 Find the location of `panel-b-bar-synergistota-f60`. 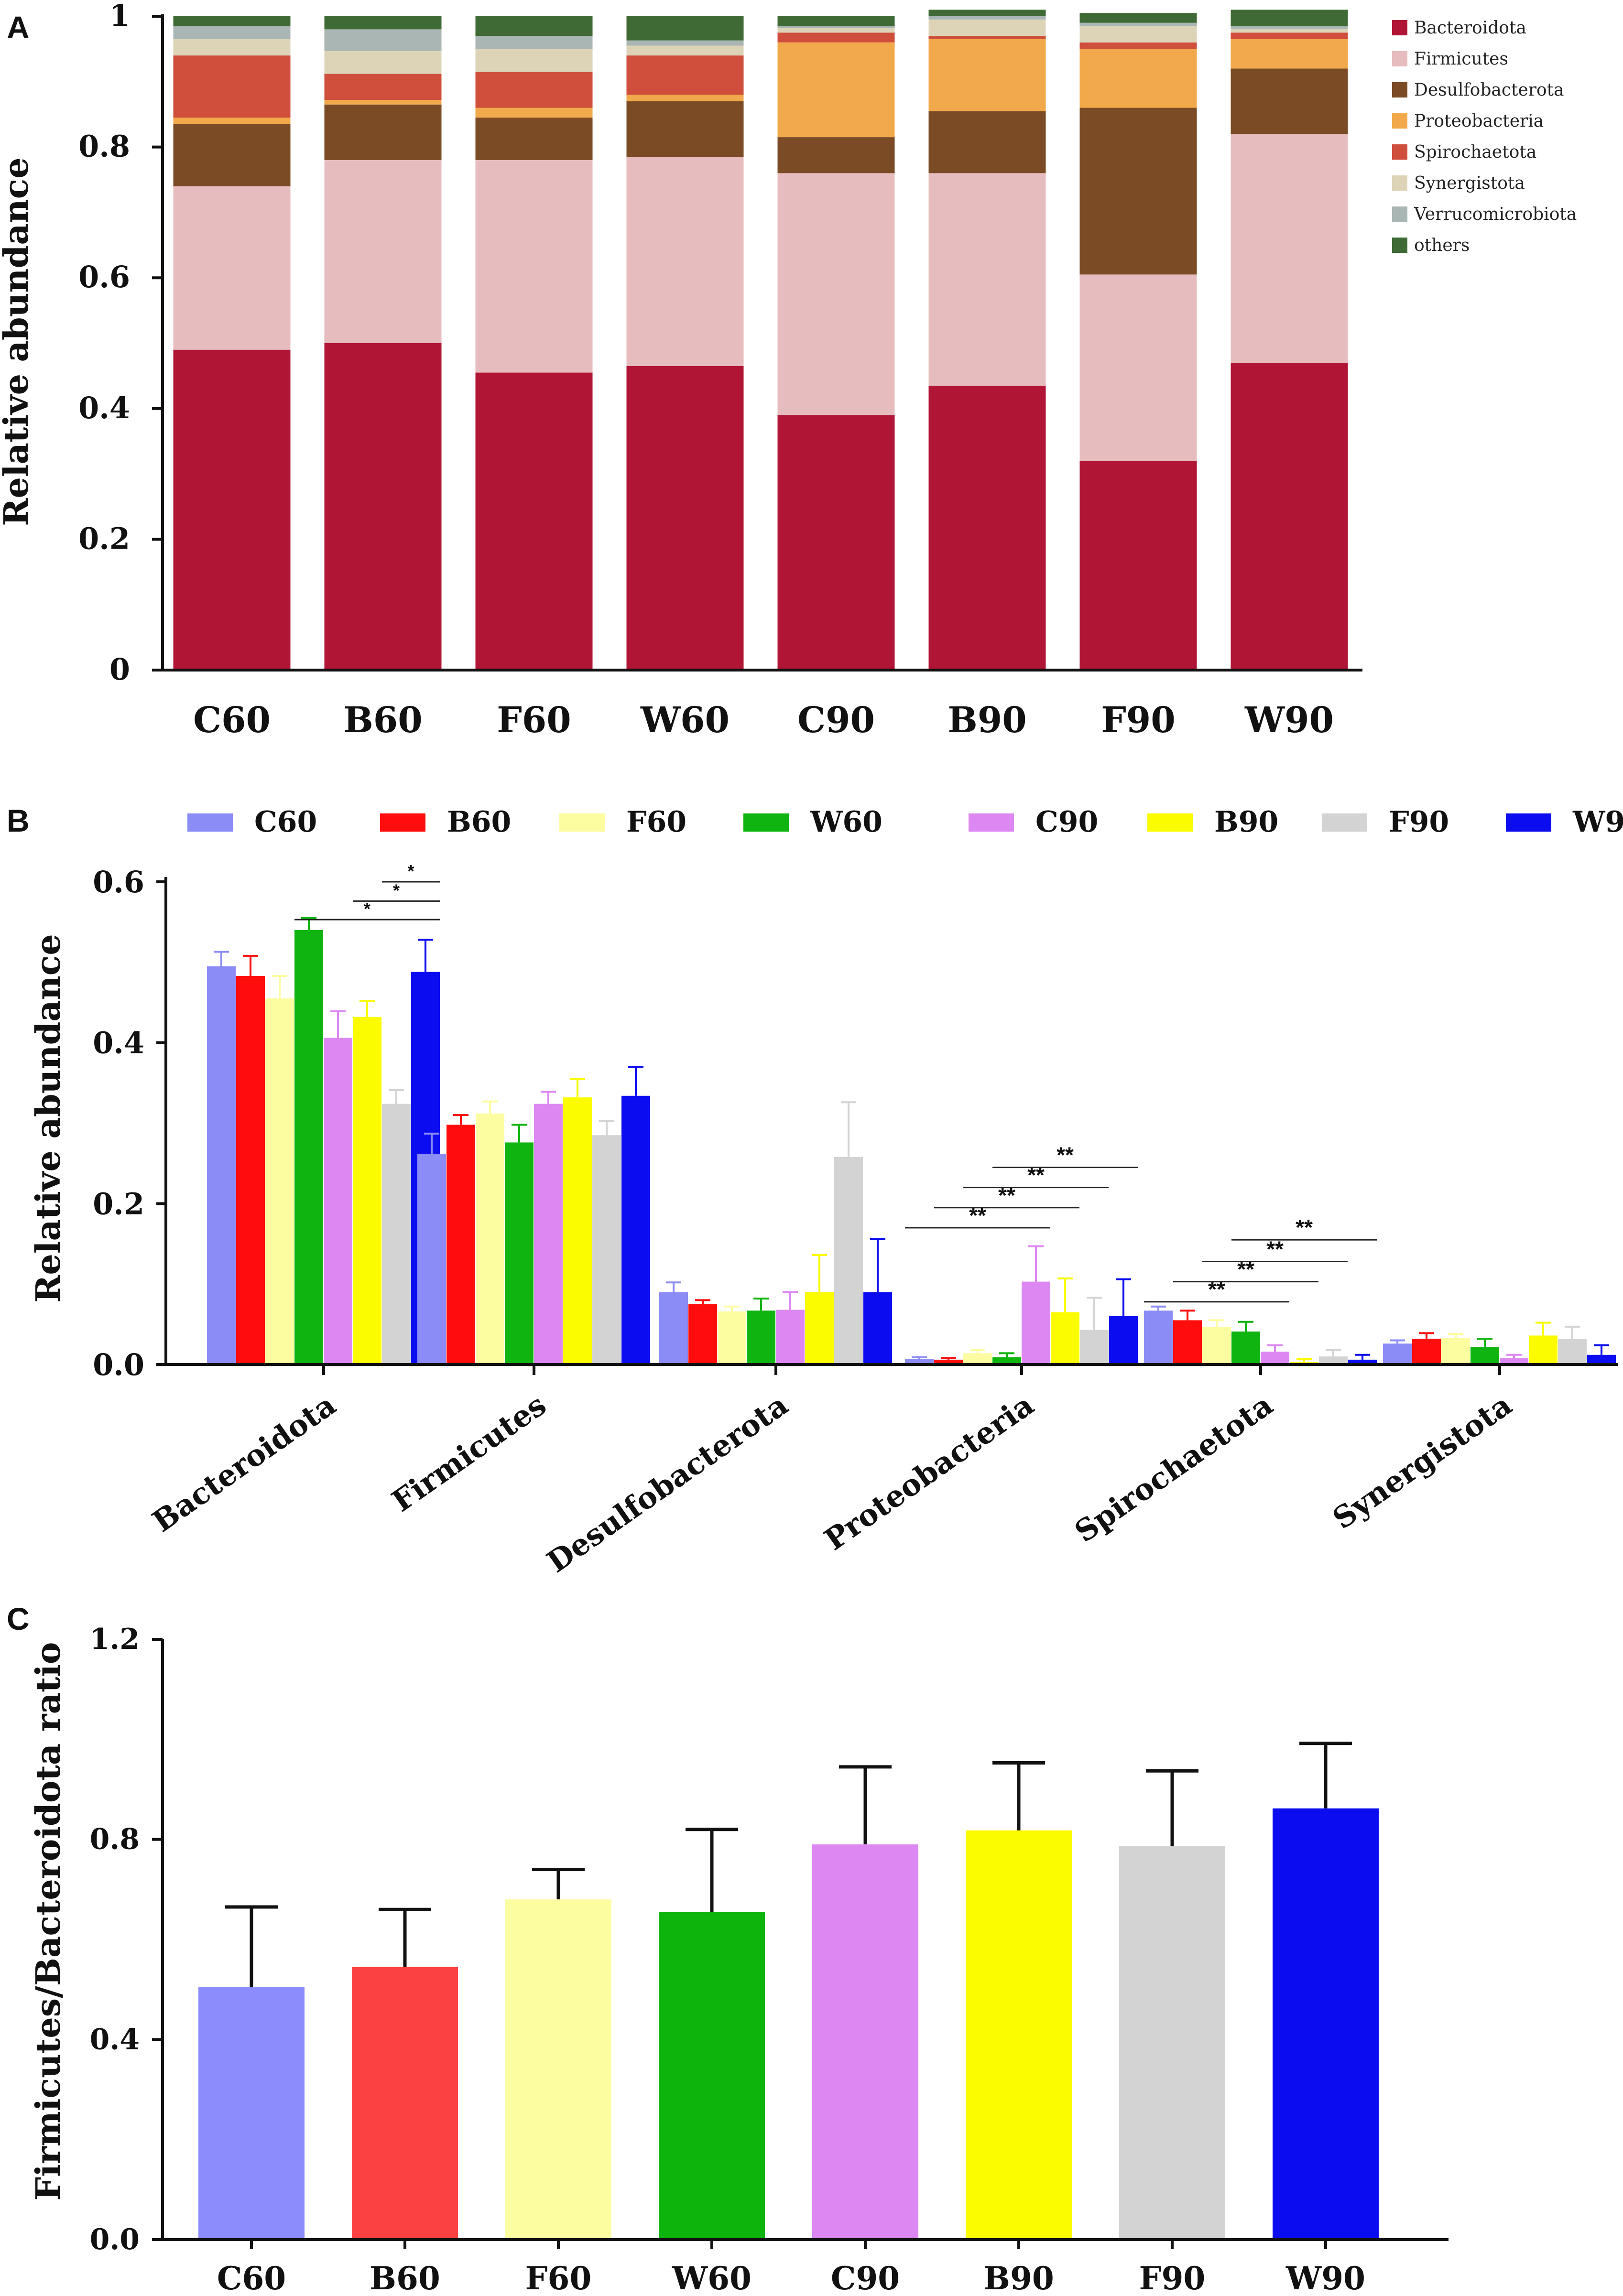

panel-b-bar-synergistota-f60 is located at coordinates (1455, 1351).